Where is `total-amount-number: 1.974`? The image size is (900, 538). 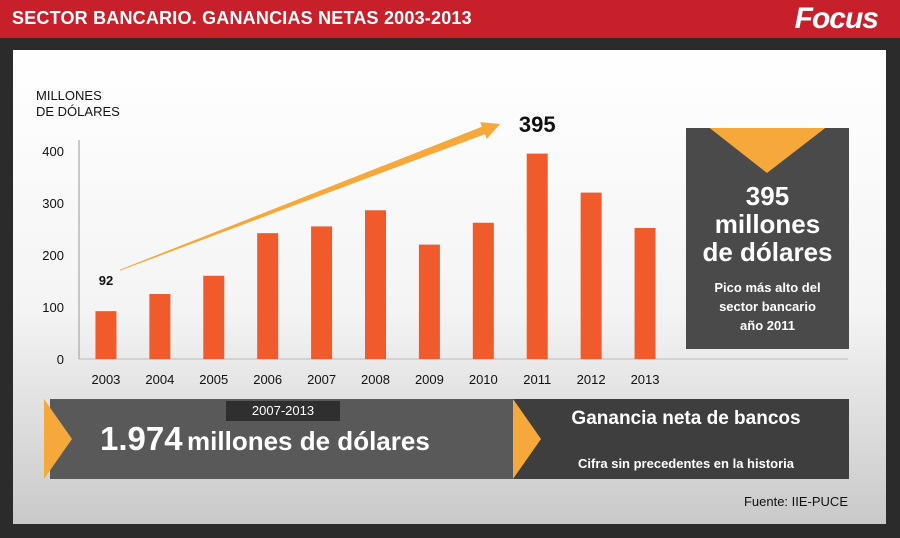
total-amount-number: 1.974 is located at coordinates (141, 438).